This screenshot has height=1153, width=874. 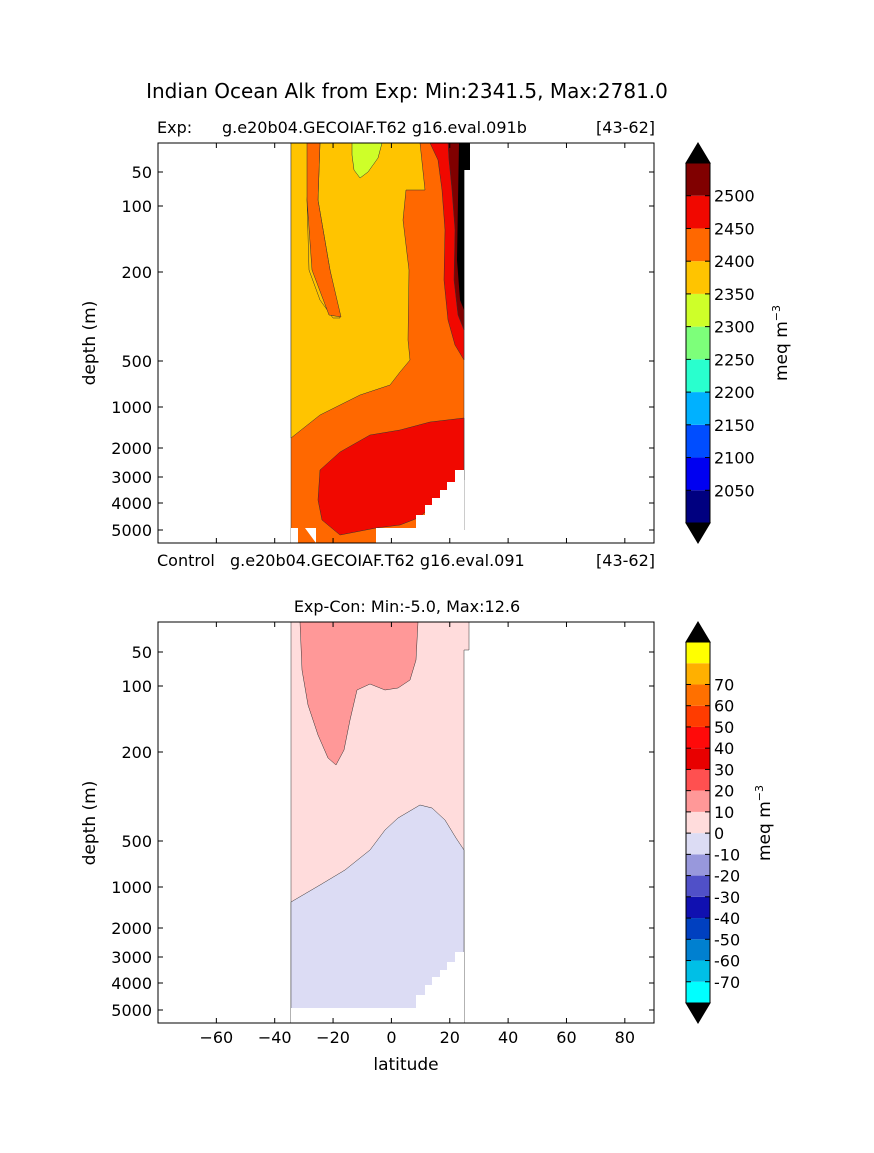 What do you see at coordinates (90, 343) in the screenshot?
I see `top-y-label: depth (m)` at bounding box center [90, 343].